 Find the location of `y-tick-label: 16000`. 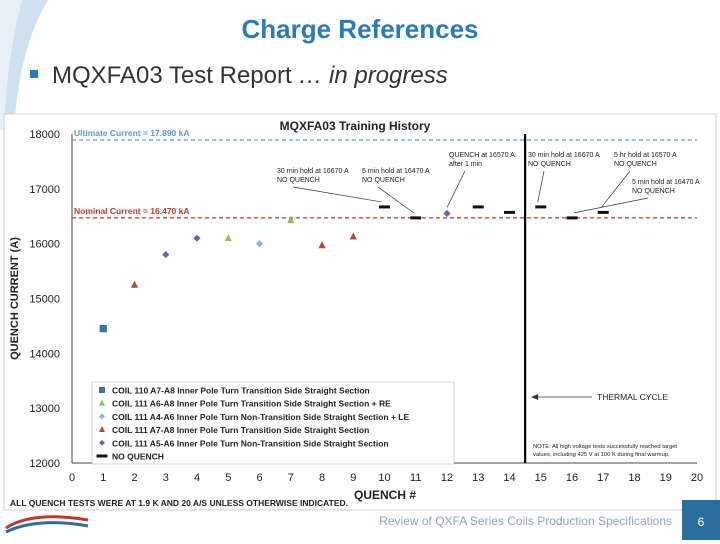

y-tick-label: 16000 is located at coordinates (44, 245).